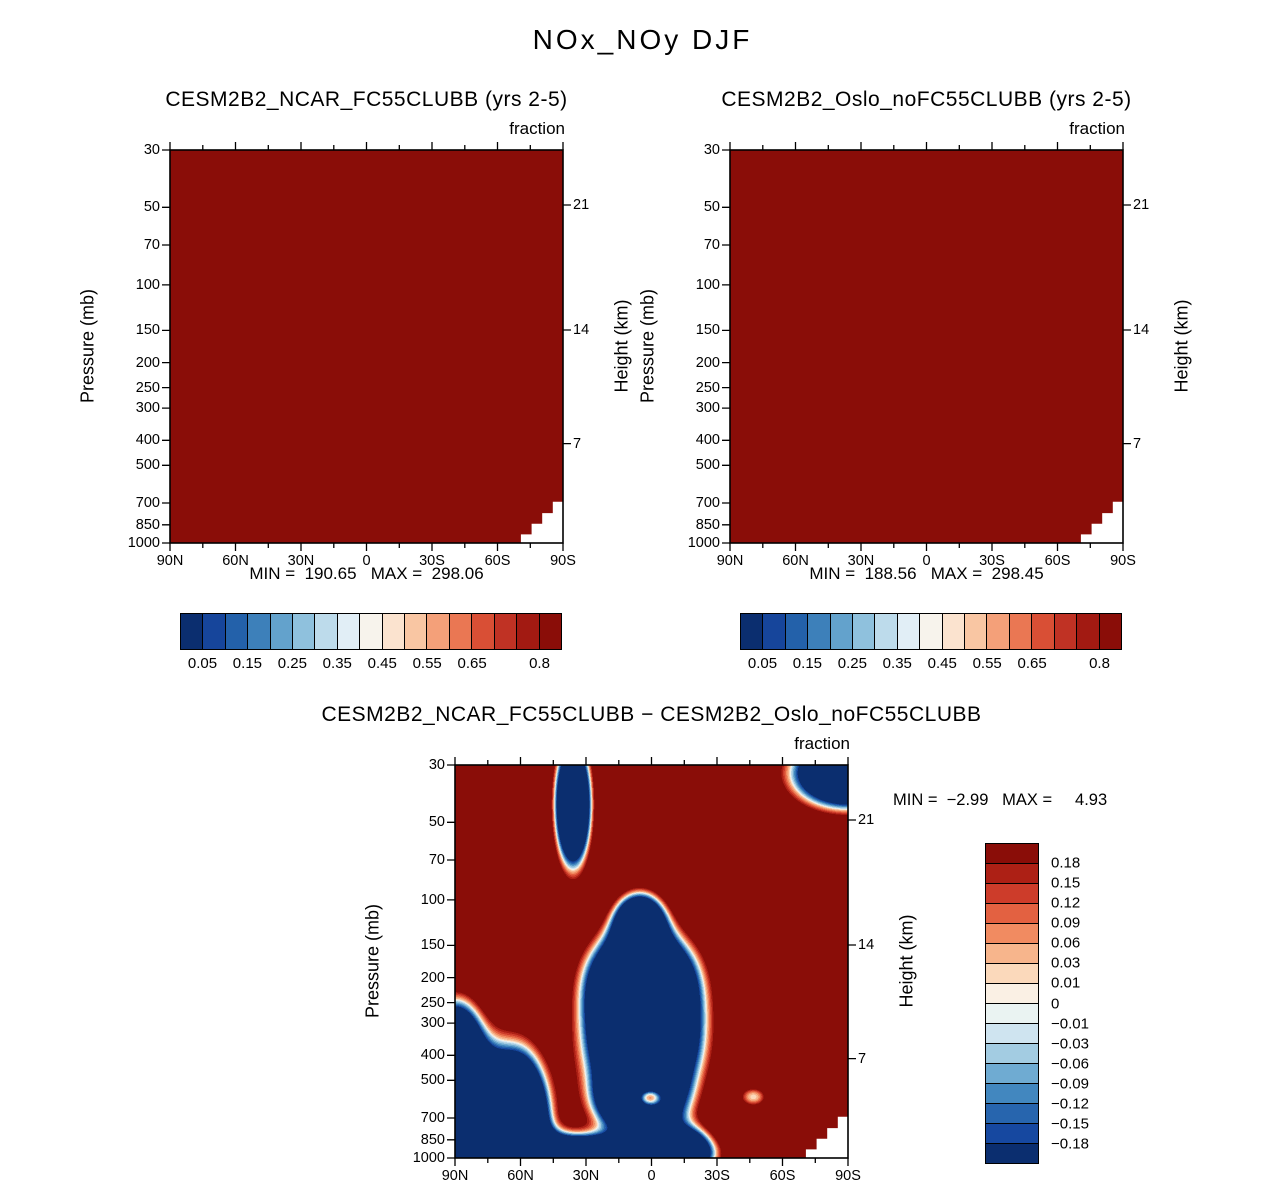 Image resolution: width=1285 pixels, height=1199 pixels. I want to click on colorbar-tick-label: 0.05, so click(202, 663).